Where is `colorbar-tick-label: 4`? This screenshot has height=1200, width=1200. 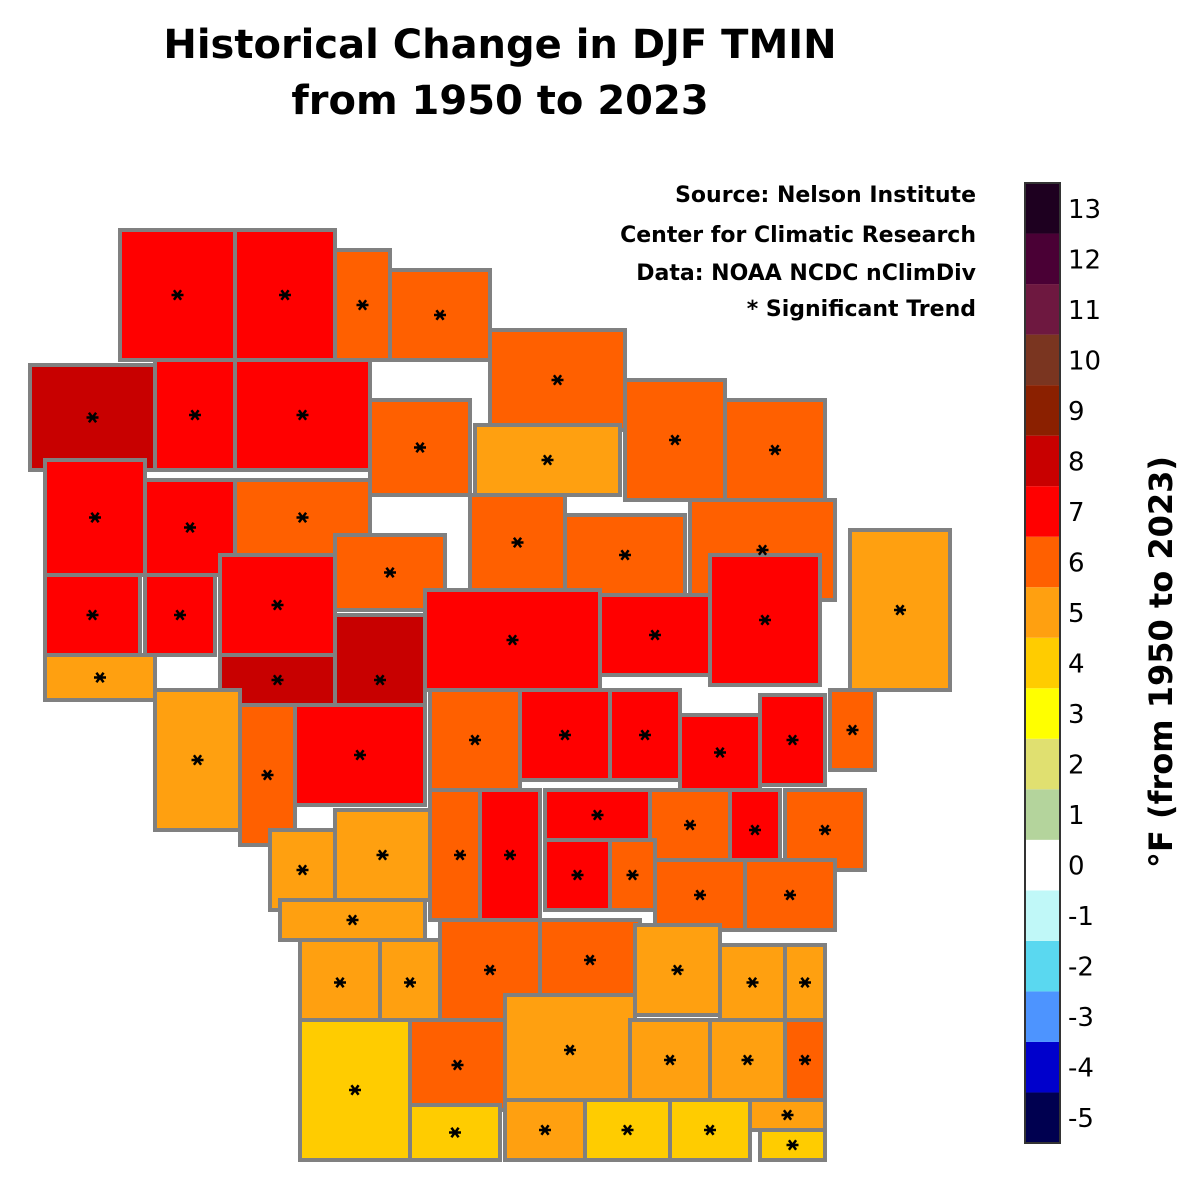 colorbar-tick-label: 4 is located at coordinates (1076, 665).